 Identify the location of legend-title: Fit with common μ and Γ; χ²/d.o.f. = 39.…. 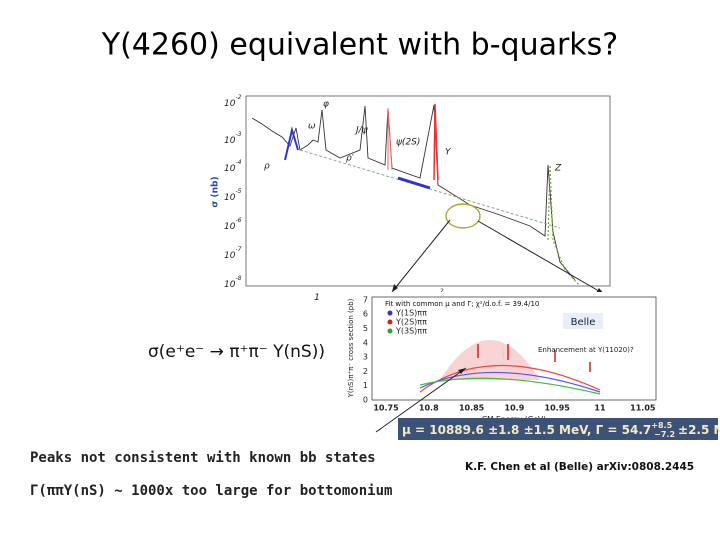
(462, 304).